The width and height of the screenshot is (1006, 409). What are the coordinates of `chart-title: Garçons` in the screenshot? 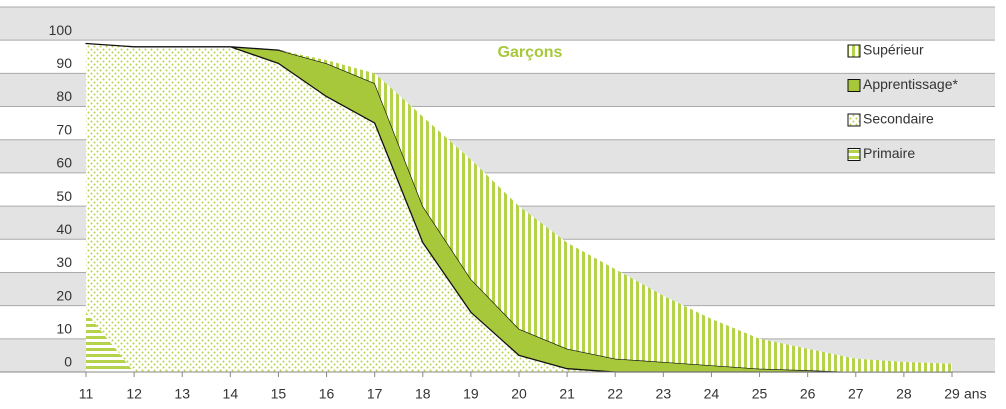 It's located at (530, 52).